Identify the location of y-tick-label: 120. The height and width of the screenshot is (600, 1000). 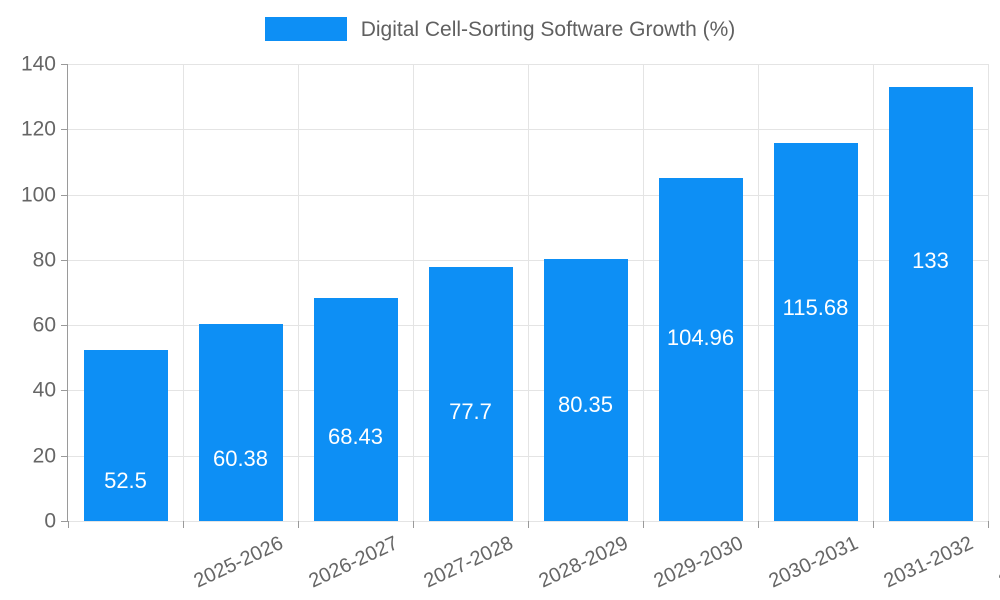
(38, 129).